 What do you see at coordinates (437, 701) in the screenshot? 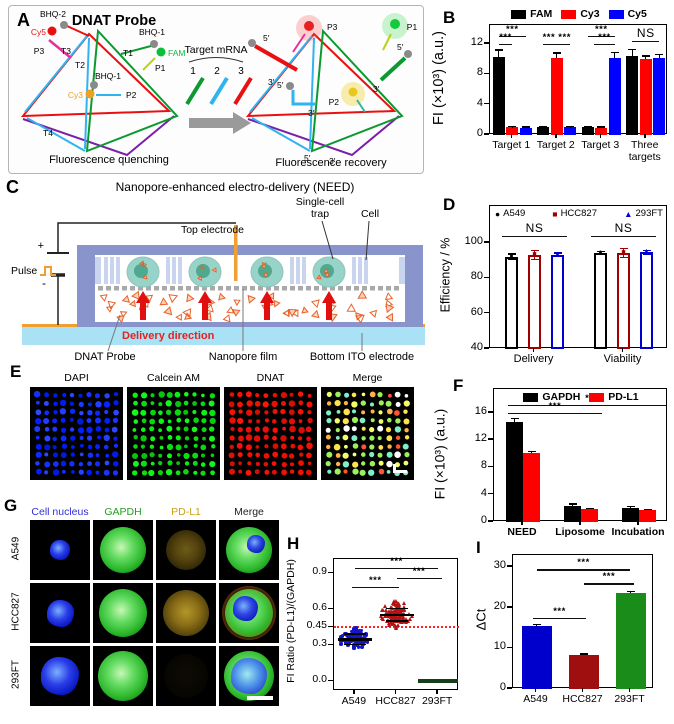
I see `x-category-label: 293FT` at bounding box center [437, 701].